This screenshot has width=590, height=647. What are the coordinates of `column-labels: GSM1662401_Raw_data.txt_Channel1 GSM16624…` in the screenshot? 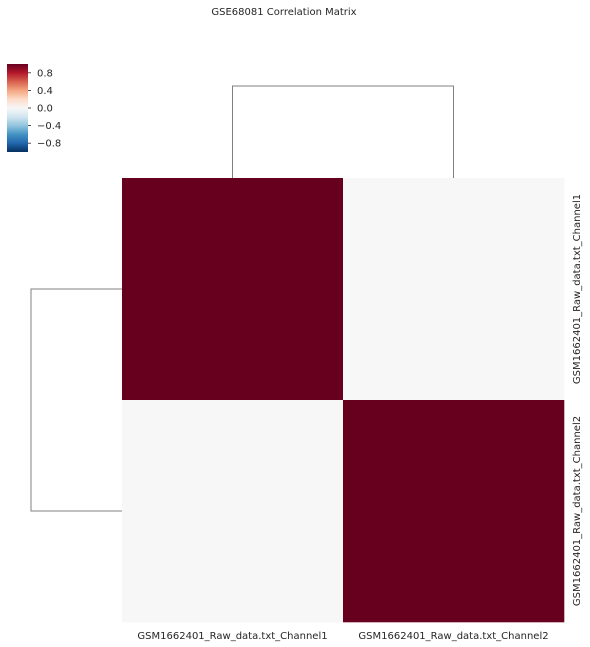 It's located at (342, 636).